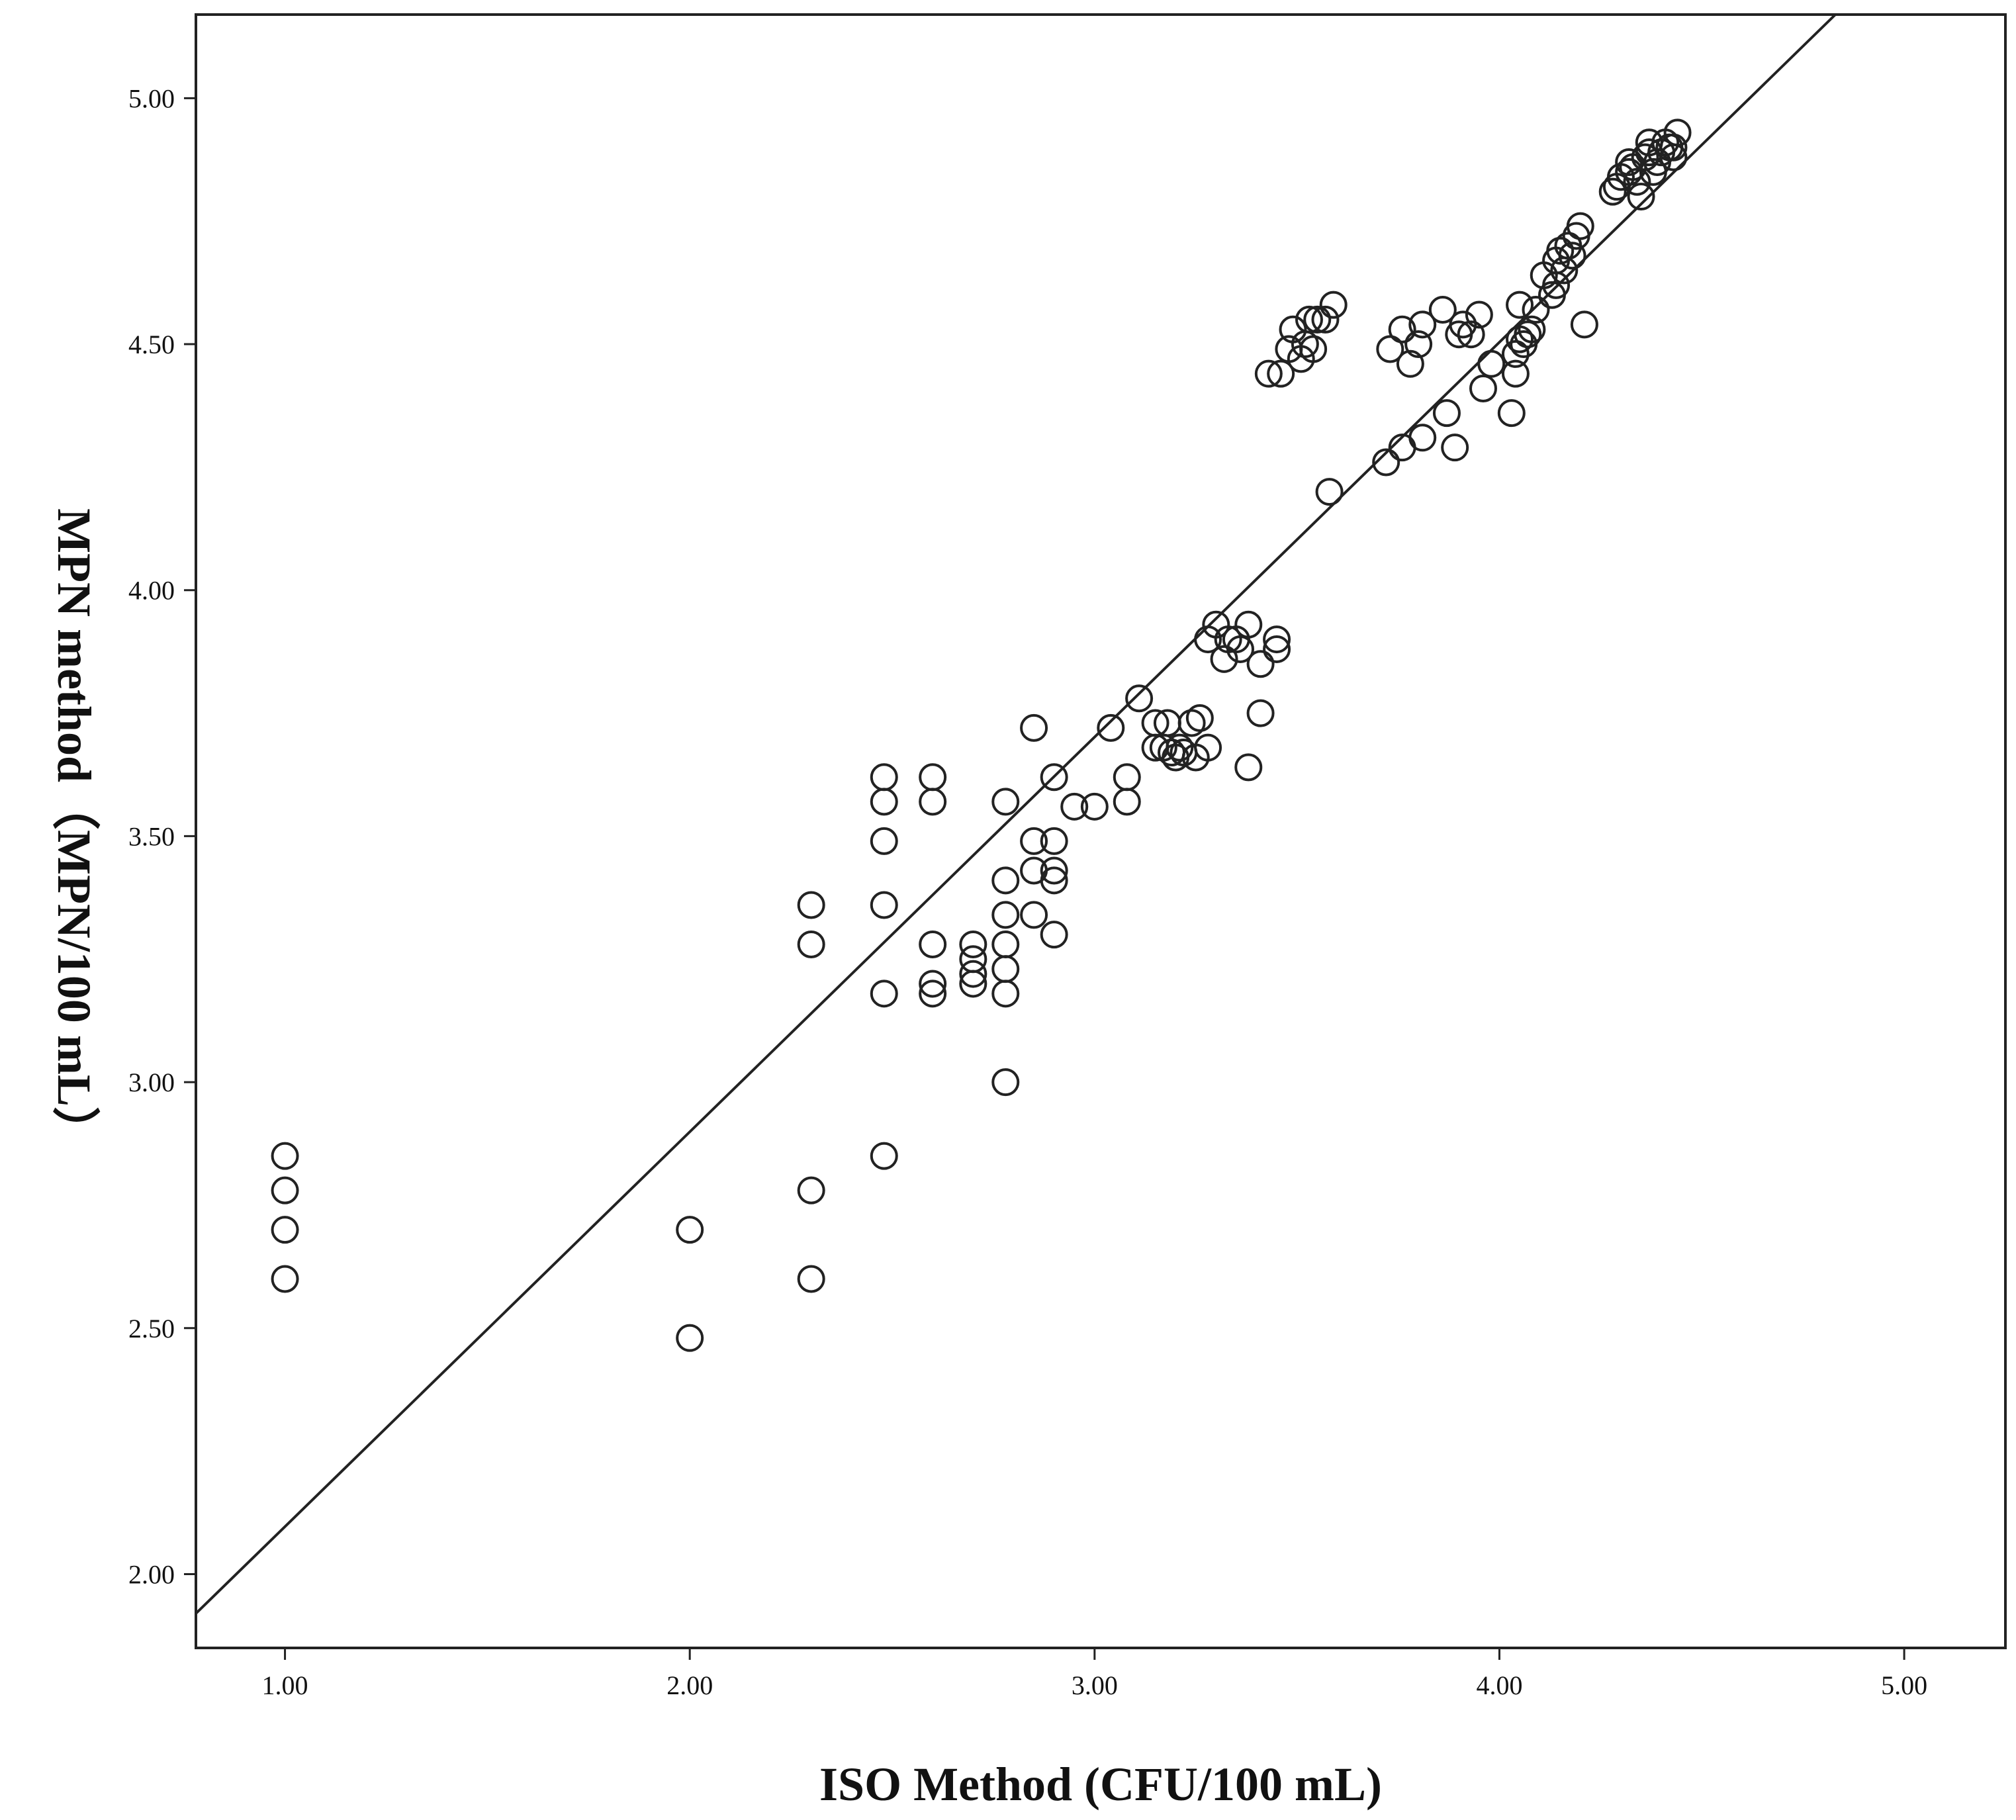  I want to click on x-tick-label: 1.00, so click(285, 1685).